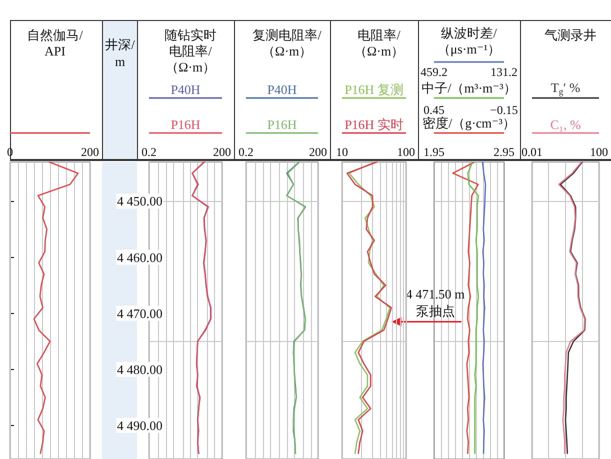 The image size is (611, 459). Describe the element at coordinates (139, 257) in the screenshot. I see `y-tick-label: 4 460.00` at that location.